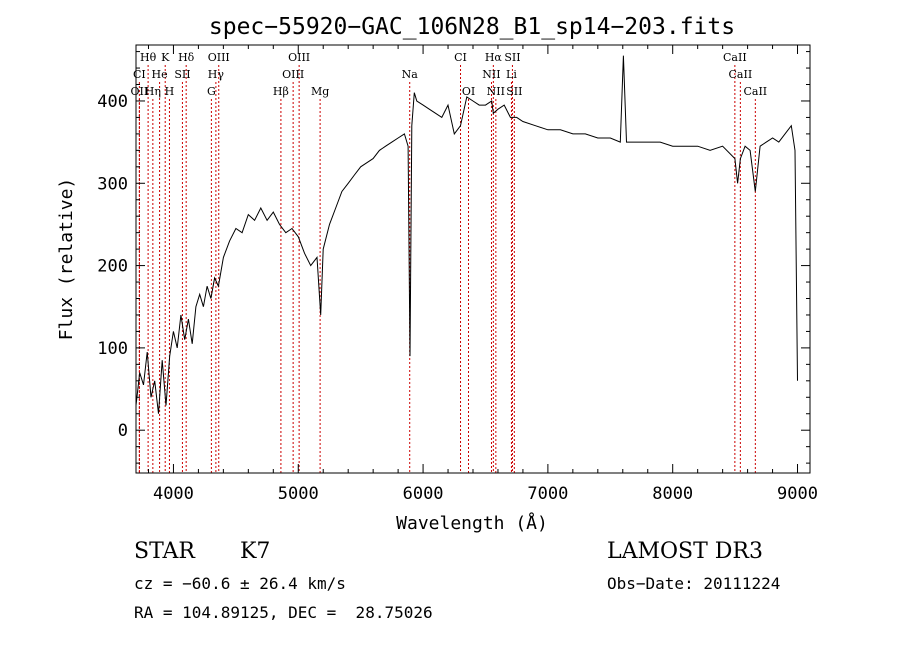 The image size is (900, 649). Describe the element at coordinates (216, 74) in the screenshot. I see `line-label: Hγ` at that location.